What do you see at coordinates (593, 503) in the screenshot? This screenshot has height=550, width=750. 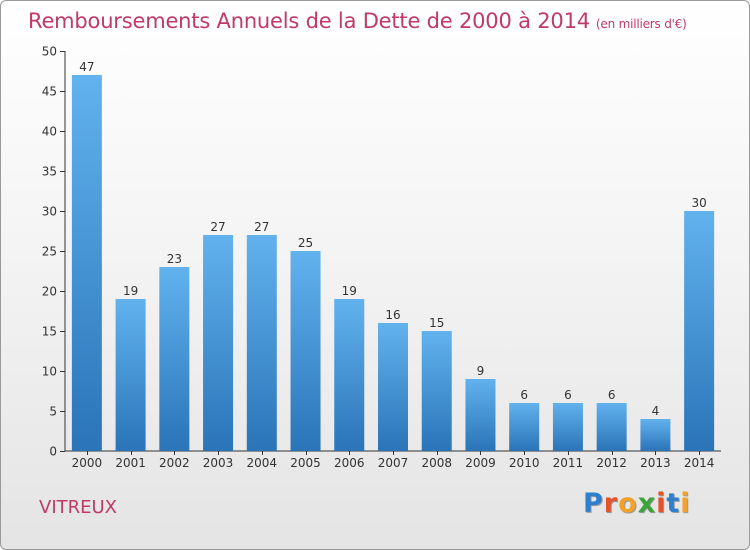 I see `logo-letter: P` at bounding box center [593, 503].